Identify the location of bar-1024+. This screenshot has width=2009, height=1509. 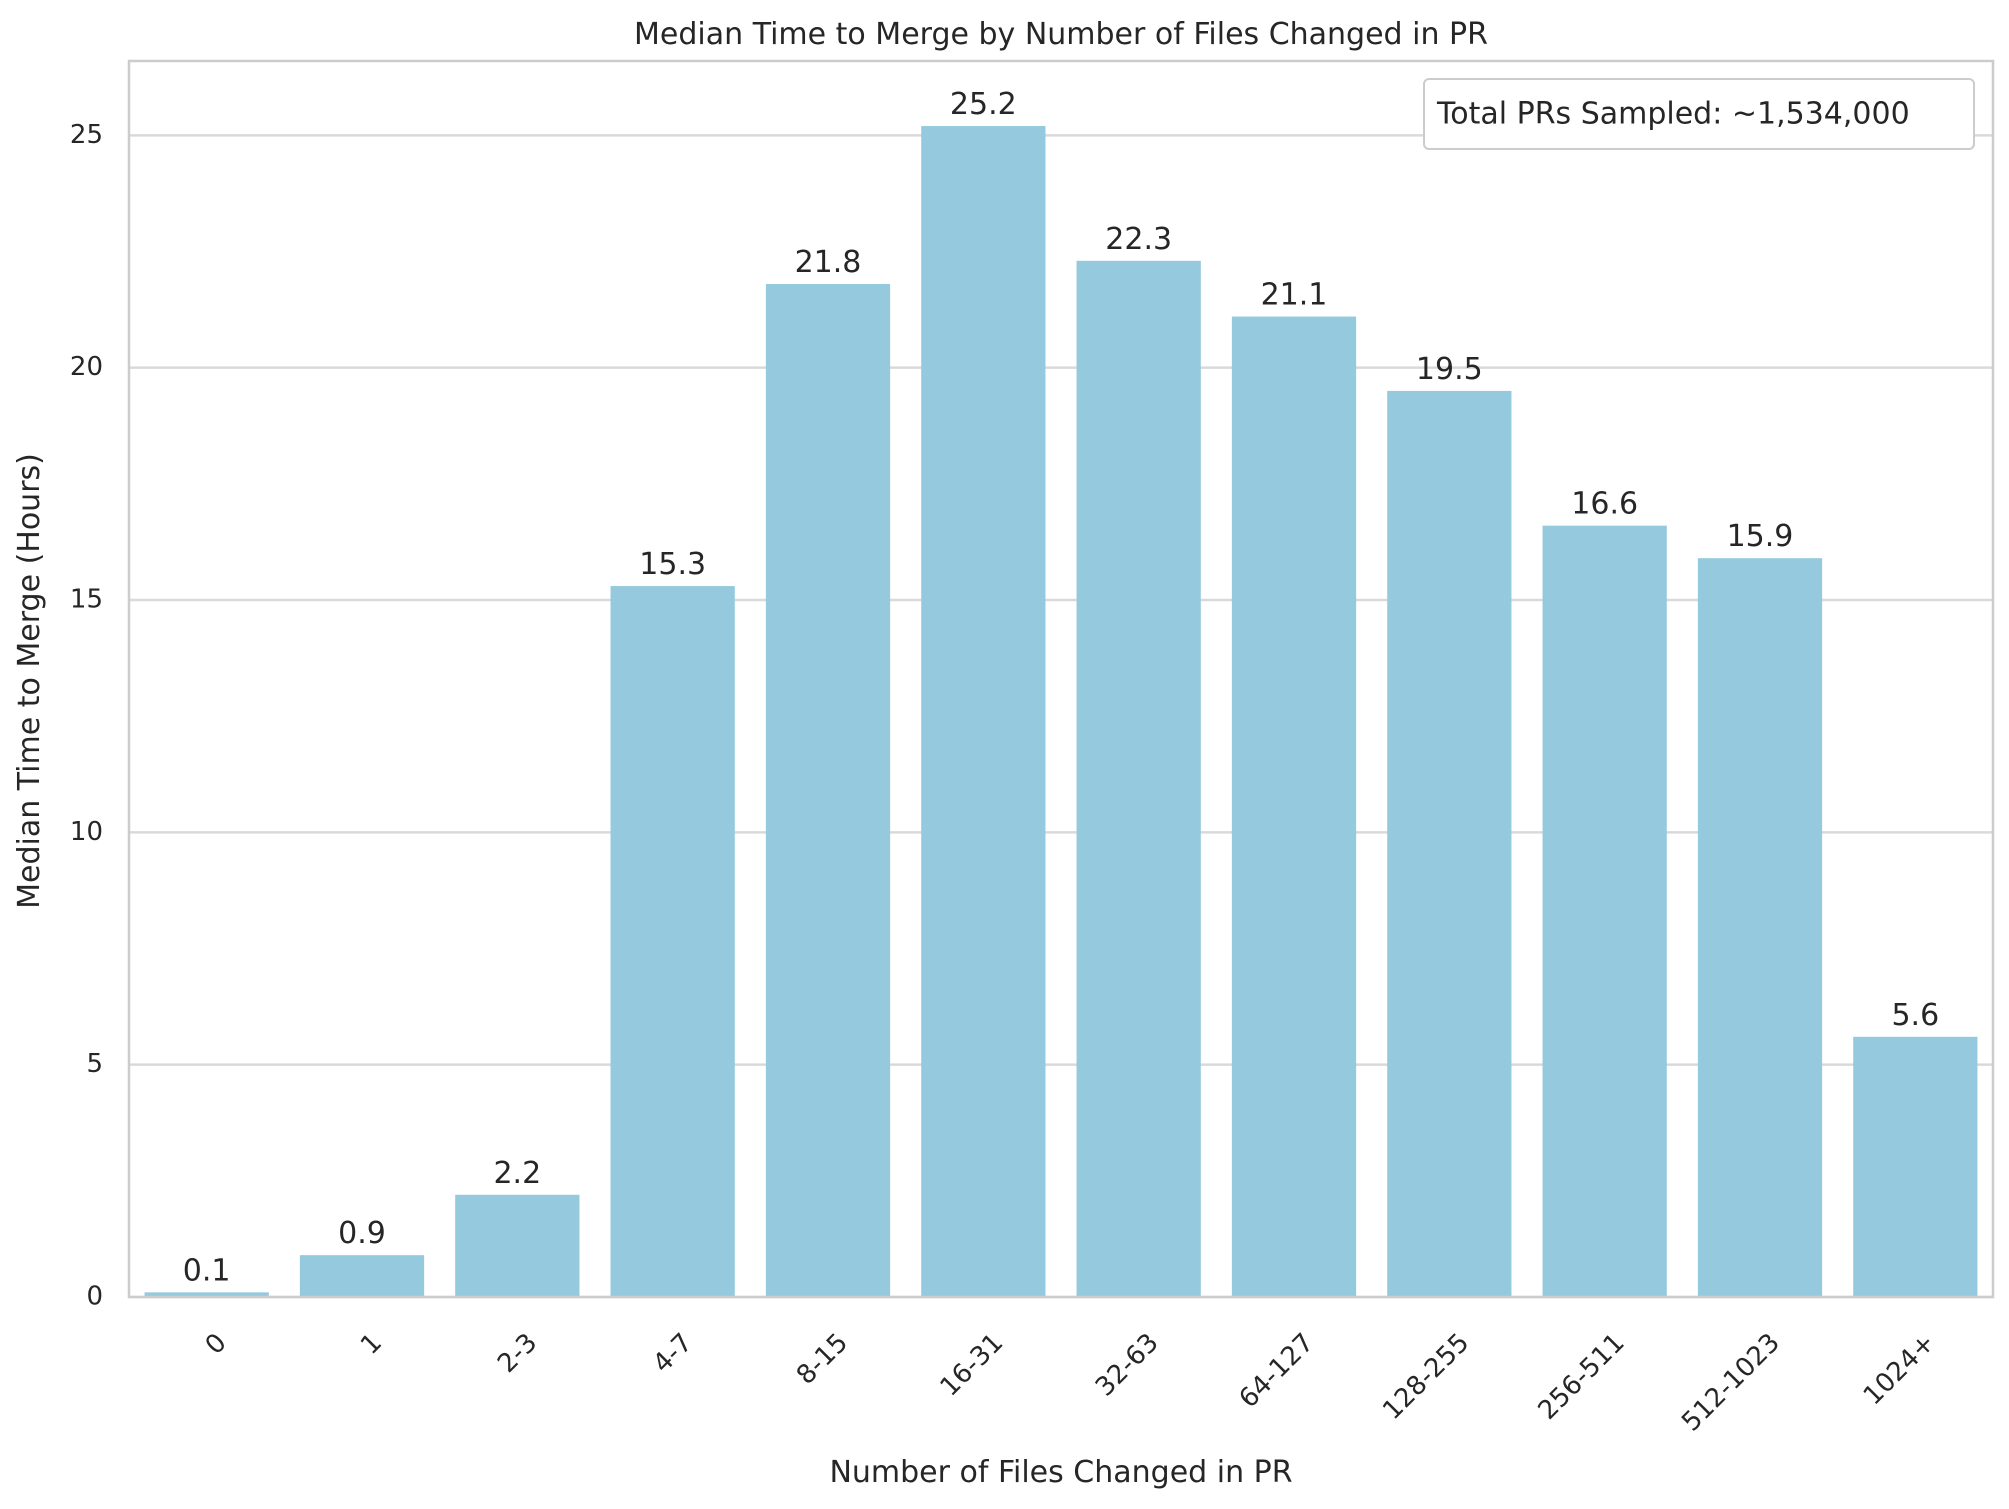
(1915, 1166).